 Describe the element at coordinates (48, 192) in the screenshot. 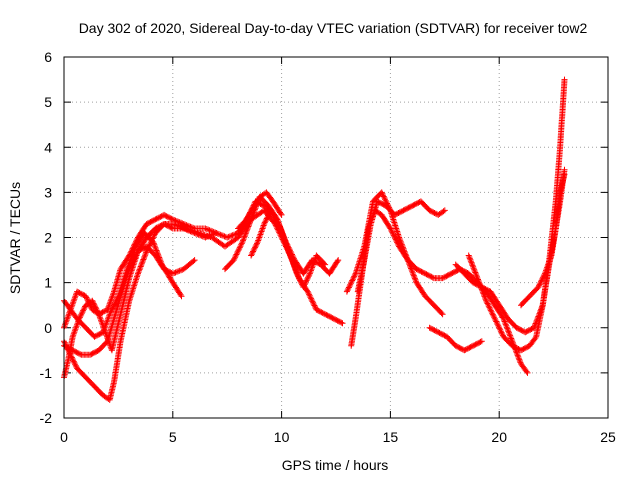

I see `y-tick-label: 3` at that location.